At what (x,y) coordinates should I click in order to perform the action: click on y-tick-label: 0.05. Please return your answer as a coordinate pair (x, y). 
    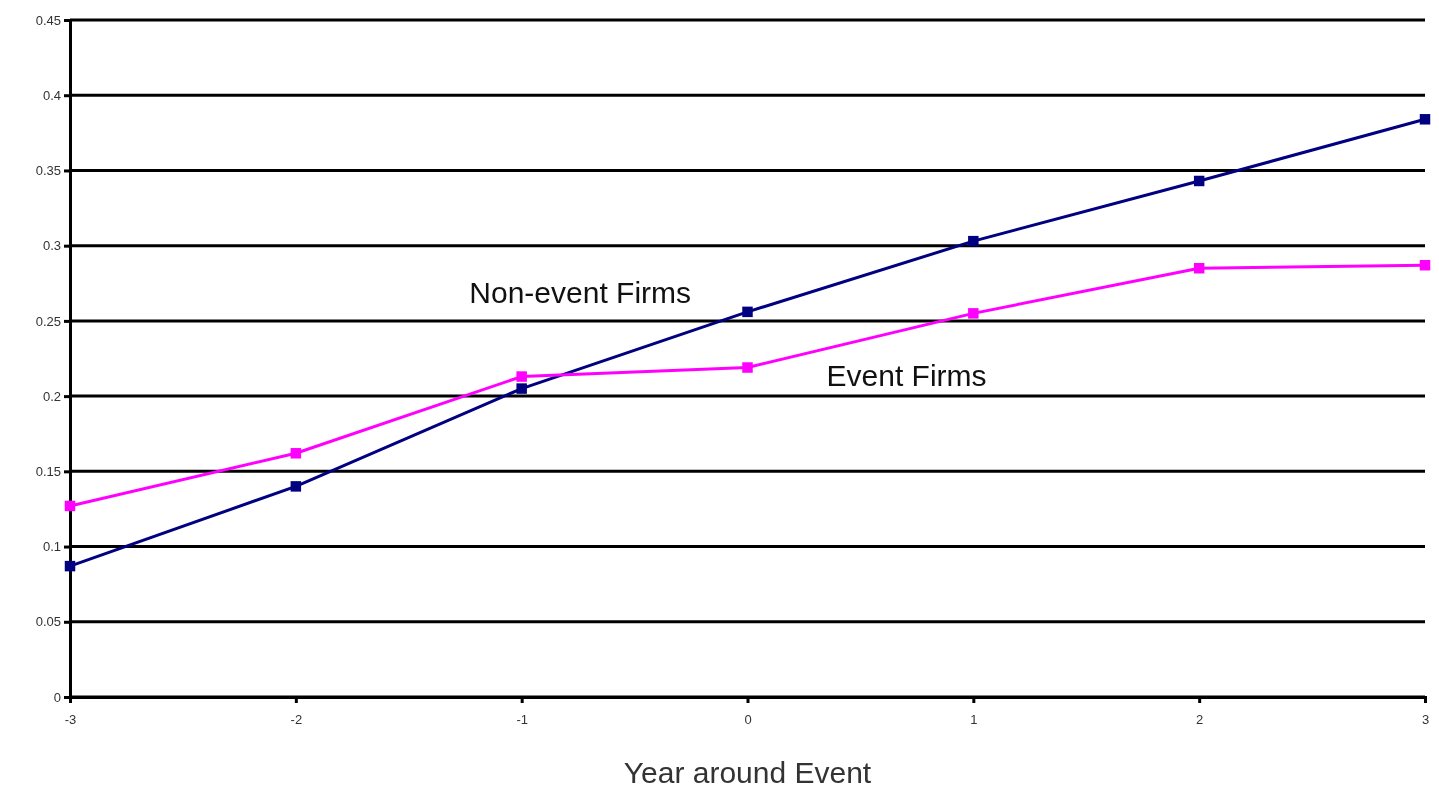
    Looking at the image, I should click on (48, 622).